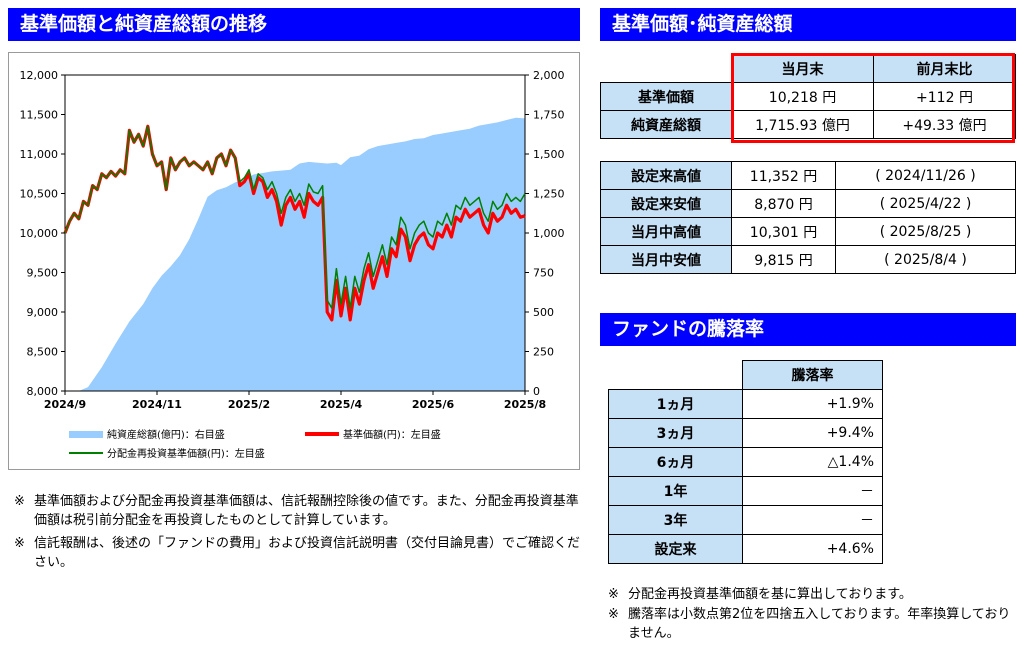 This screenshot has width=1024, height=648. I want to click on right-tick-label: 0, so click(536, 391).